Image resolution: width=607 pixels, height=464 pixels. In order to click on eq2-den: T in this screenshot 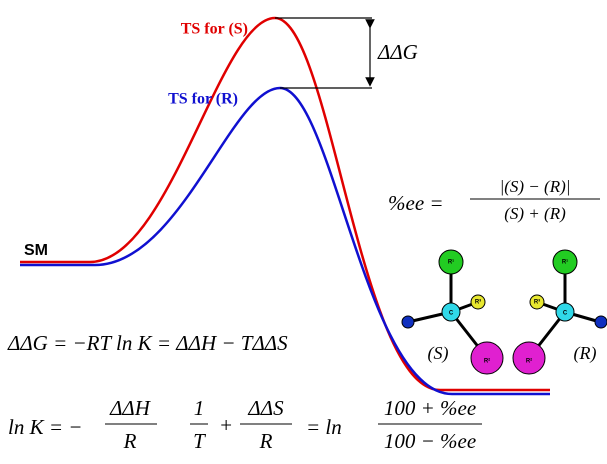, I will do `click(199, 441)`.